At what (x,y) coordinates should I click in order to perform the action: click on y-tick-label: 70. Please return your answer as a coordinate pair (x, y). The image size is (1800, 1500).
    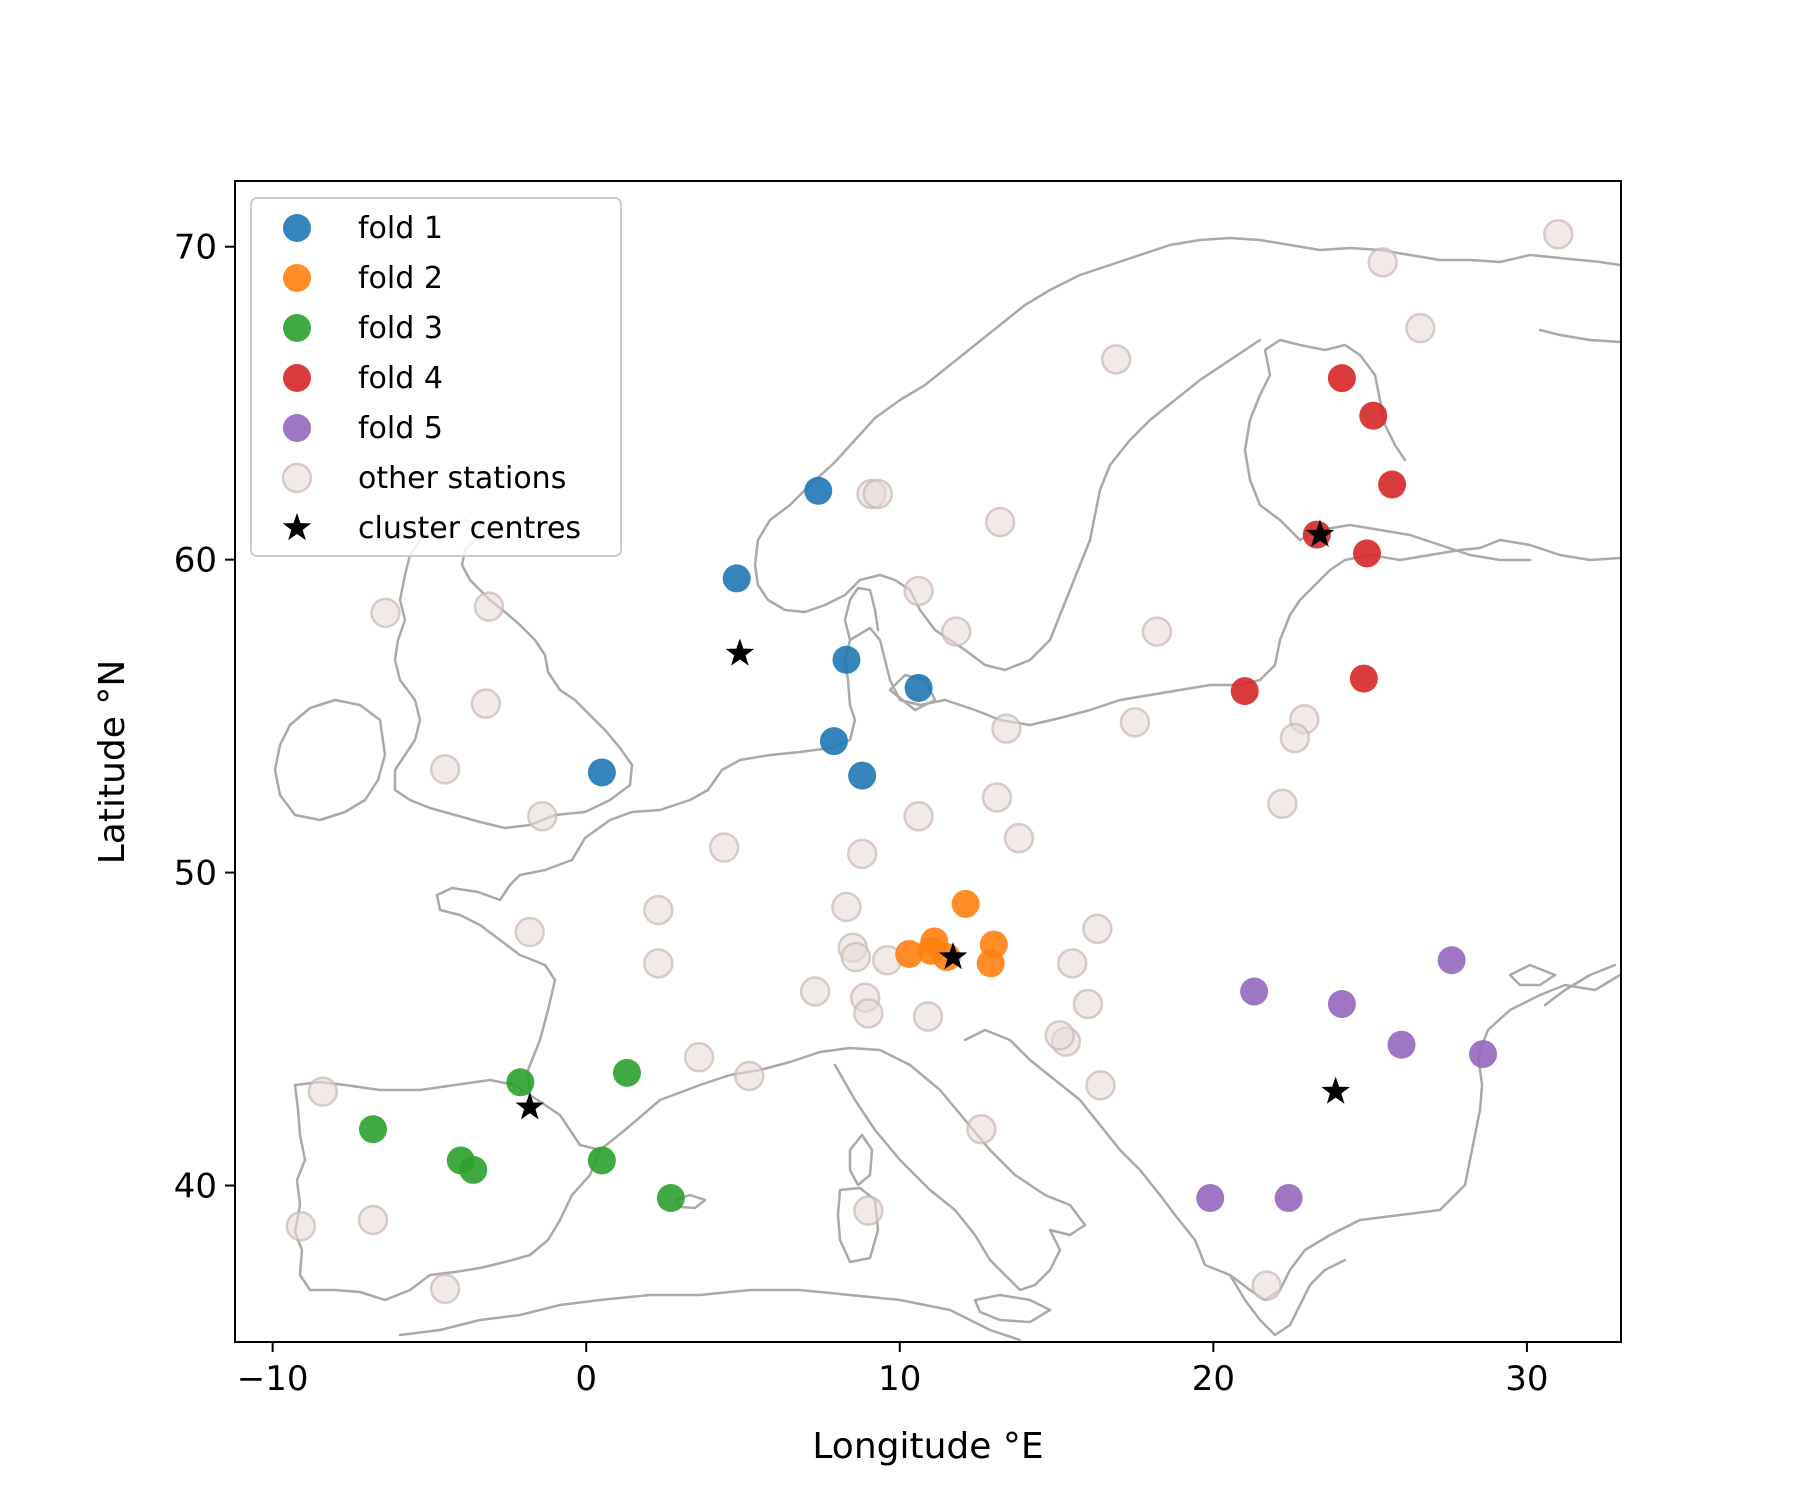
    Looking at the image, I should click on (195, 248).